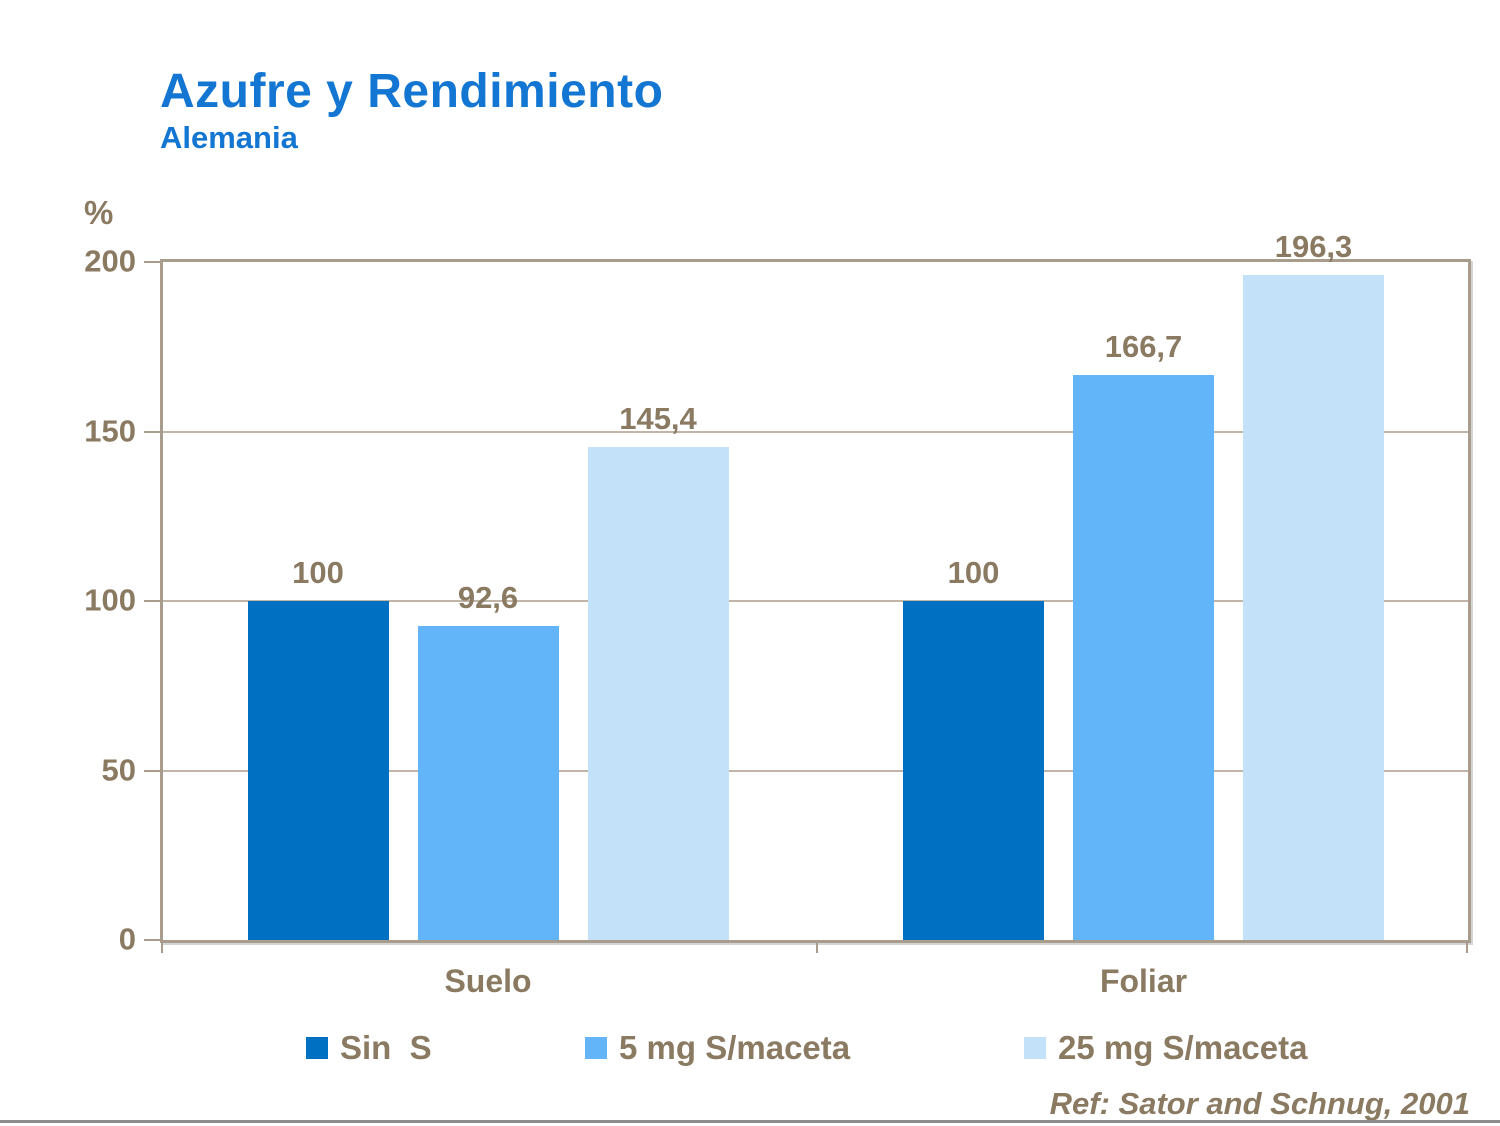 The height and width of the screenshot is (1126, 1500). Describe the element at coordinates (1035, 1048) in the screenshot. I see `legend-swatch-light-blue` at that location.